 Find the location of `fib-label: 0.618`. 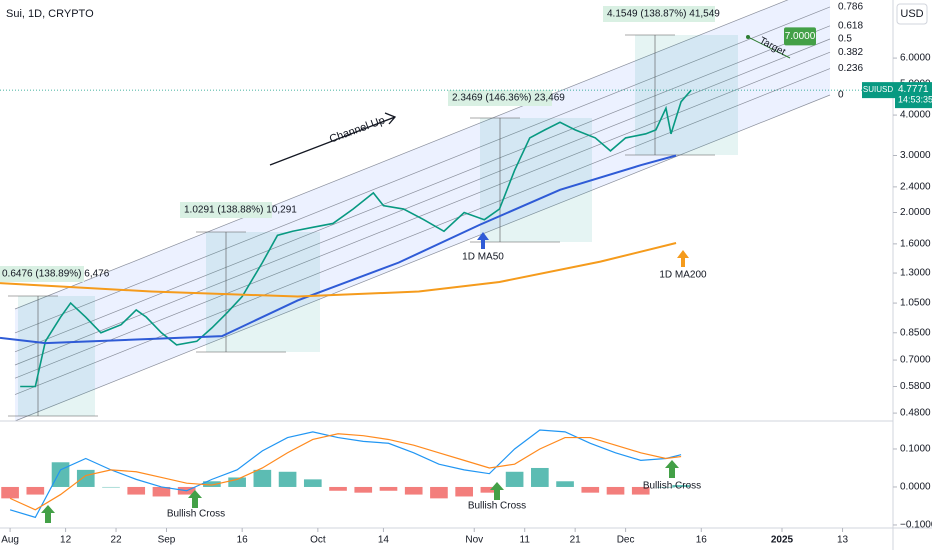

fib-label: 0.618 is located at coordinates (850, 25).